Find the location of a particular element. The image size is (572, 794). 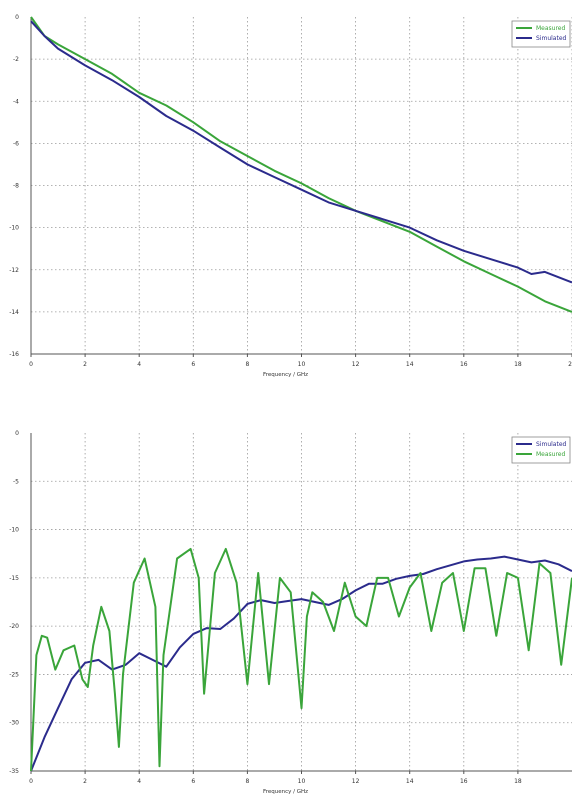

y-tick-label: -2 is located at coordinates (16, 59).